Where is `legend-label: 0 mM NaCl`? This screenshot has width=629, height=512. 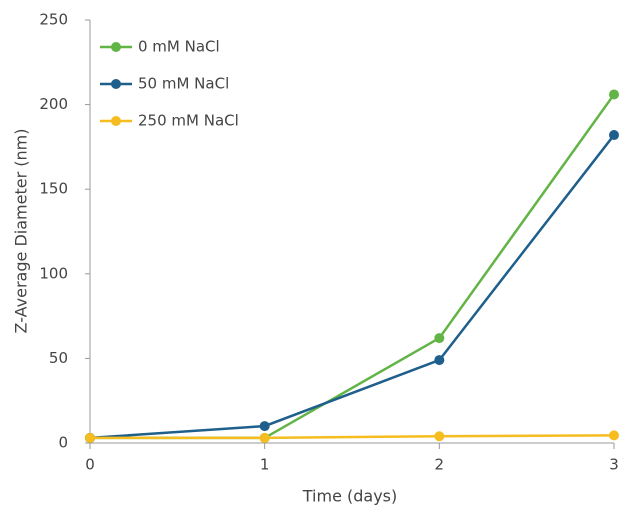
legend-label: 0 mM NaCl is located at coordinates (179, 47).